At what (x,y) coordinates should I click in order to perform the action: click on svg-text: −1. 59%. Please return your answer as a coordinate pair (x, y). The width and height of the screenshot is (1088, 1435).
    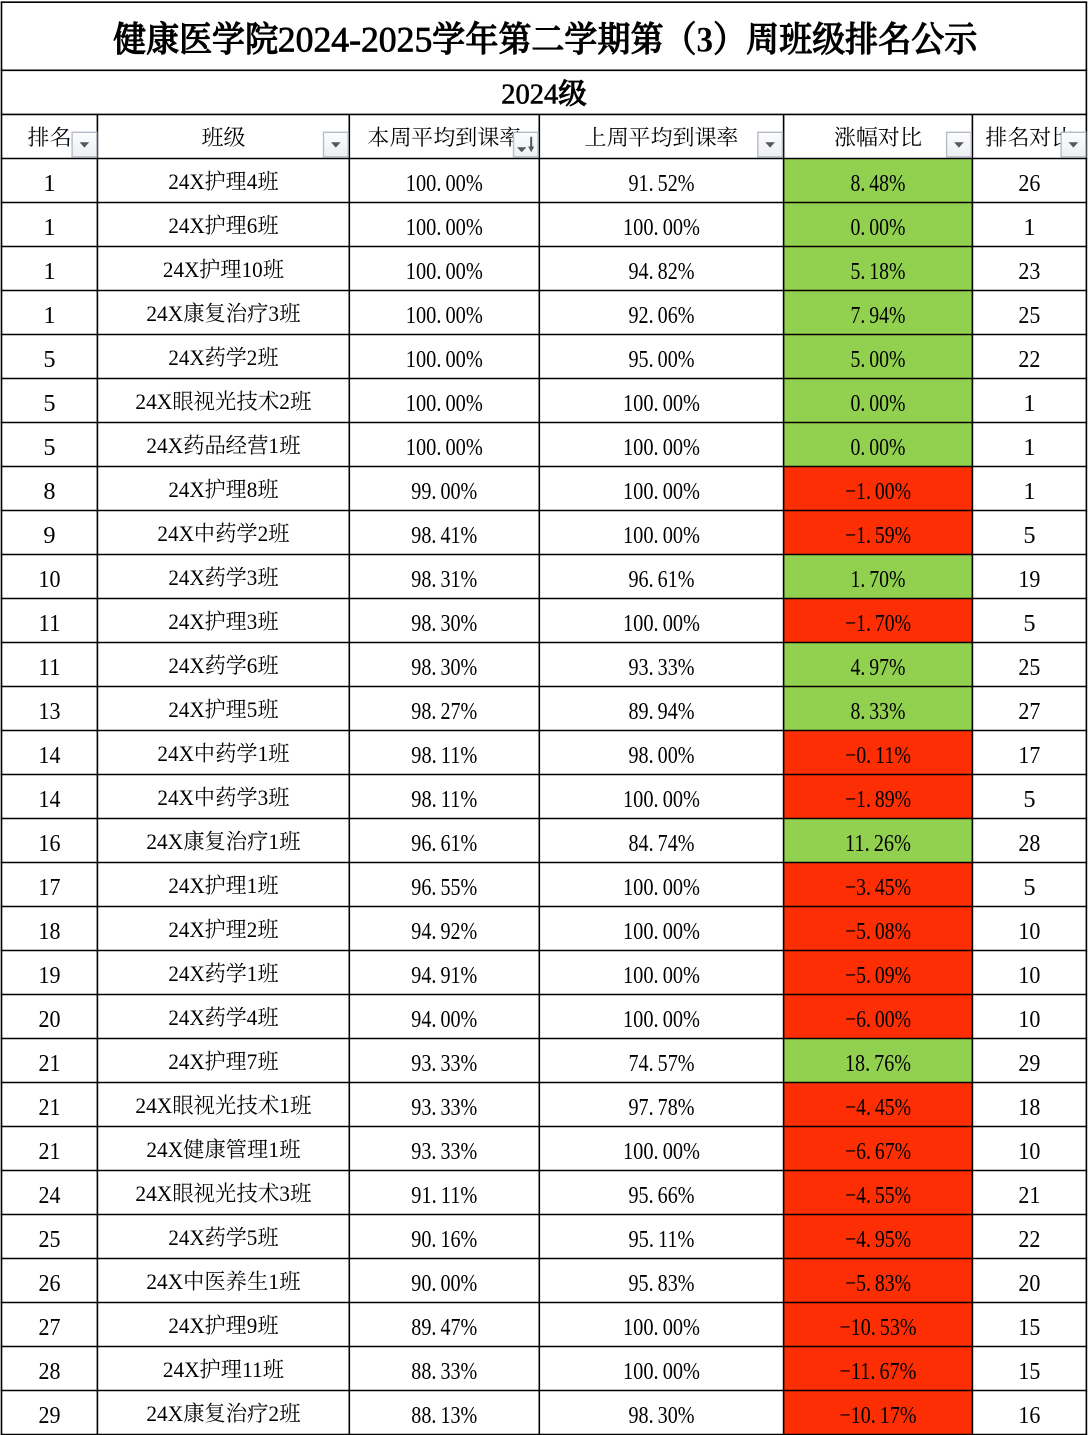
    Looking at the image, I should click on (878, 535).